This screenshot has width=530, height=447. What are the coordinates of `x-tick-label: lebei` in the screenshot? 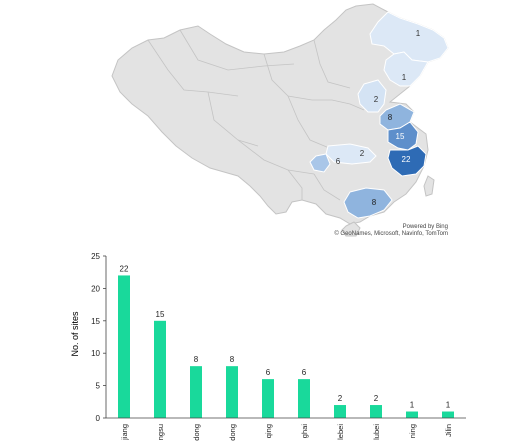 It's located at (340, 432).